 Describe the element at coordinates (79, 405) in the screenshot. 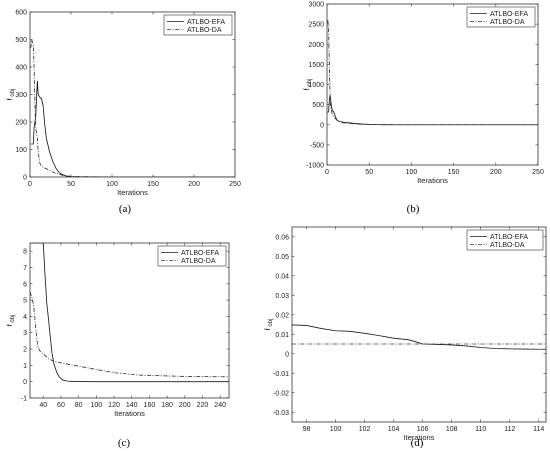

I see `x-tick-label: 80` at that location.